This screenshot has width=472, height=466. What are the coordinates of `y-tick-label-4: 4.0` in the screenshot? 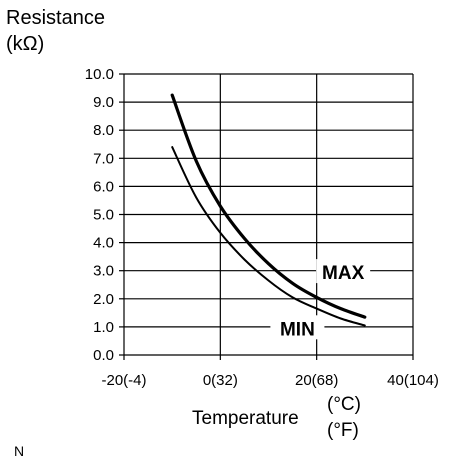 It's located at (103, 243).